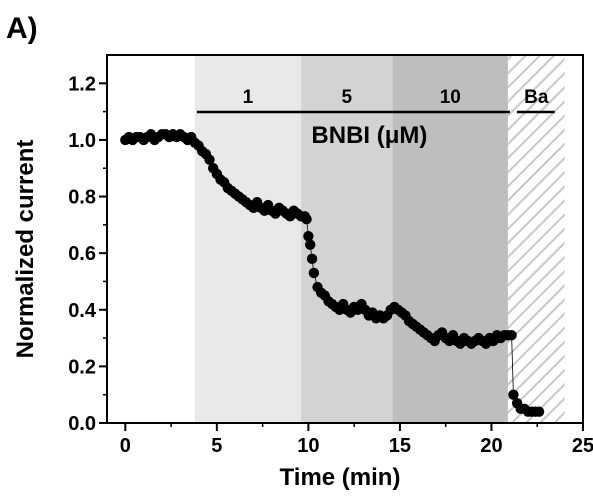 This screenshot has height=499, width=593. What do you see at coordinates (491, 446) in the screenshot?
I see `x-tick-label-4: 20` at bounding box center [491, 446].